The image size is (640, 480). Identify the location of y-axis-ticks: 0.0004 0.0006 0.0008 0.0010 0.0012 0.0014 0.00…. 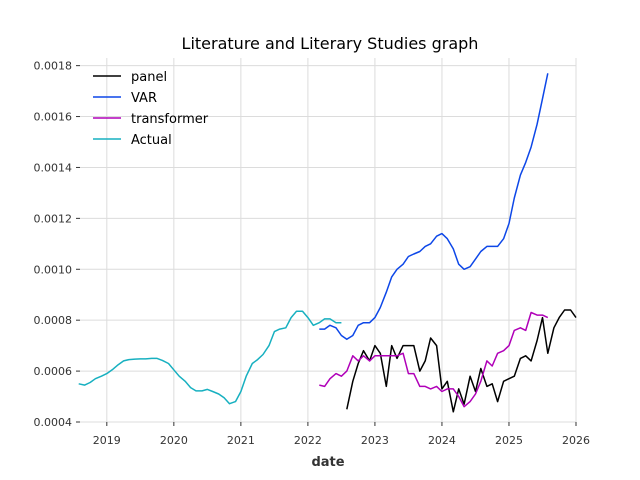
(57, 244).